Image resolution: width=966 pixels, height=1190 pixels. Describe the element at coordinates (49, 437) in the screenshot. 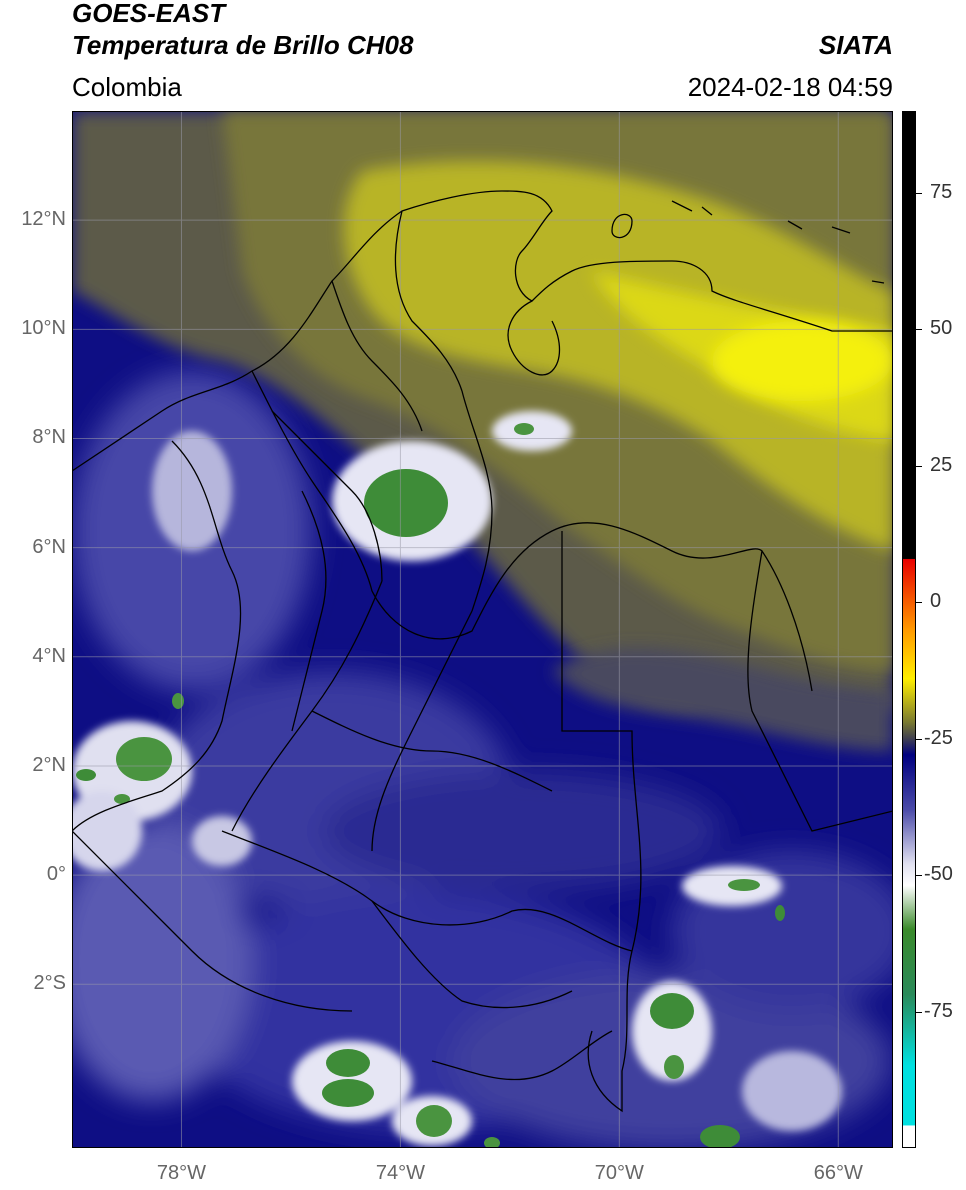

I see `lat-tick-label: 8°N` at that location.